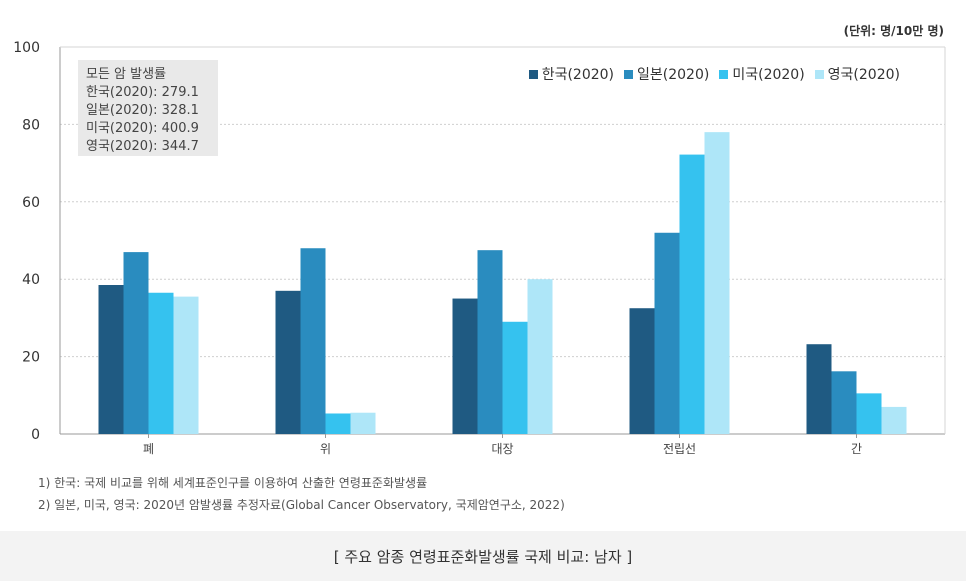 The height and width of the screenshot is (581, 966). I want to click on figure-caption: [ 주요 암종 연령표준화발생률 국제 비교: 남자 ], so click(483, 556).